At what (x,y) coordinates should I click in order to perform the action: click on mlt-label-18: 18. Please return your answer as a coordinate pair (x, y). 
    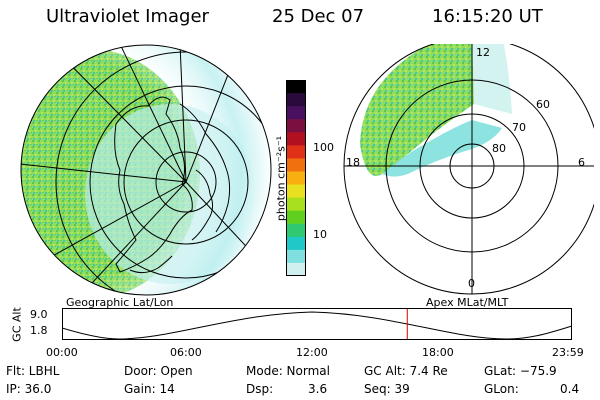
    Looking at the image, I should click on (353, 162).